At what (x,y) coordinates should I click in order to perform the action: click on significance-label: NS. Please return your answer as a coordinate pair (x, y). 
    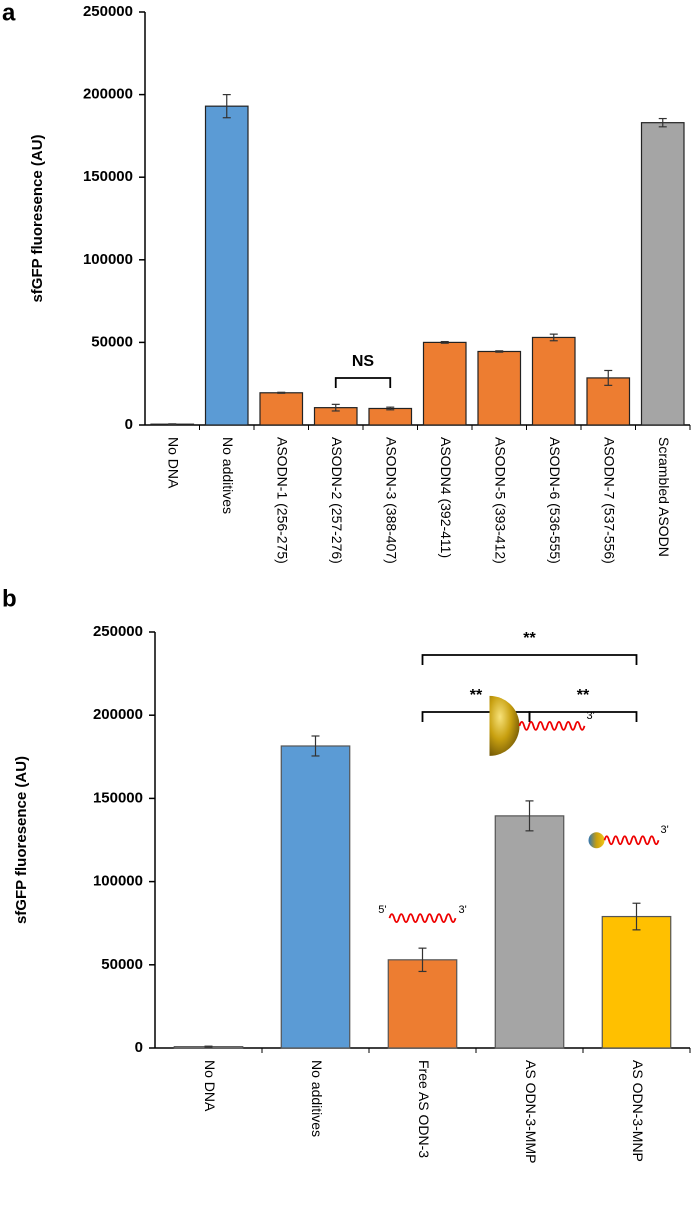
    Looking at the image, I should click on (363, 361).